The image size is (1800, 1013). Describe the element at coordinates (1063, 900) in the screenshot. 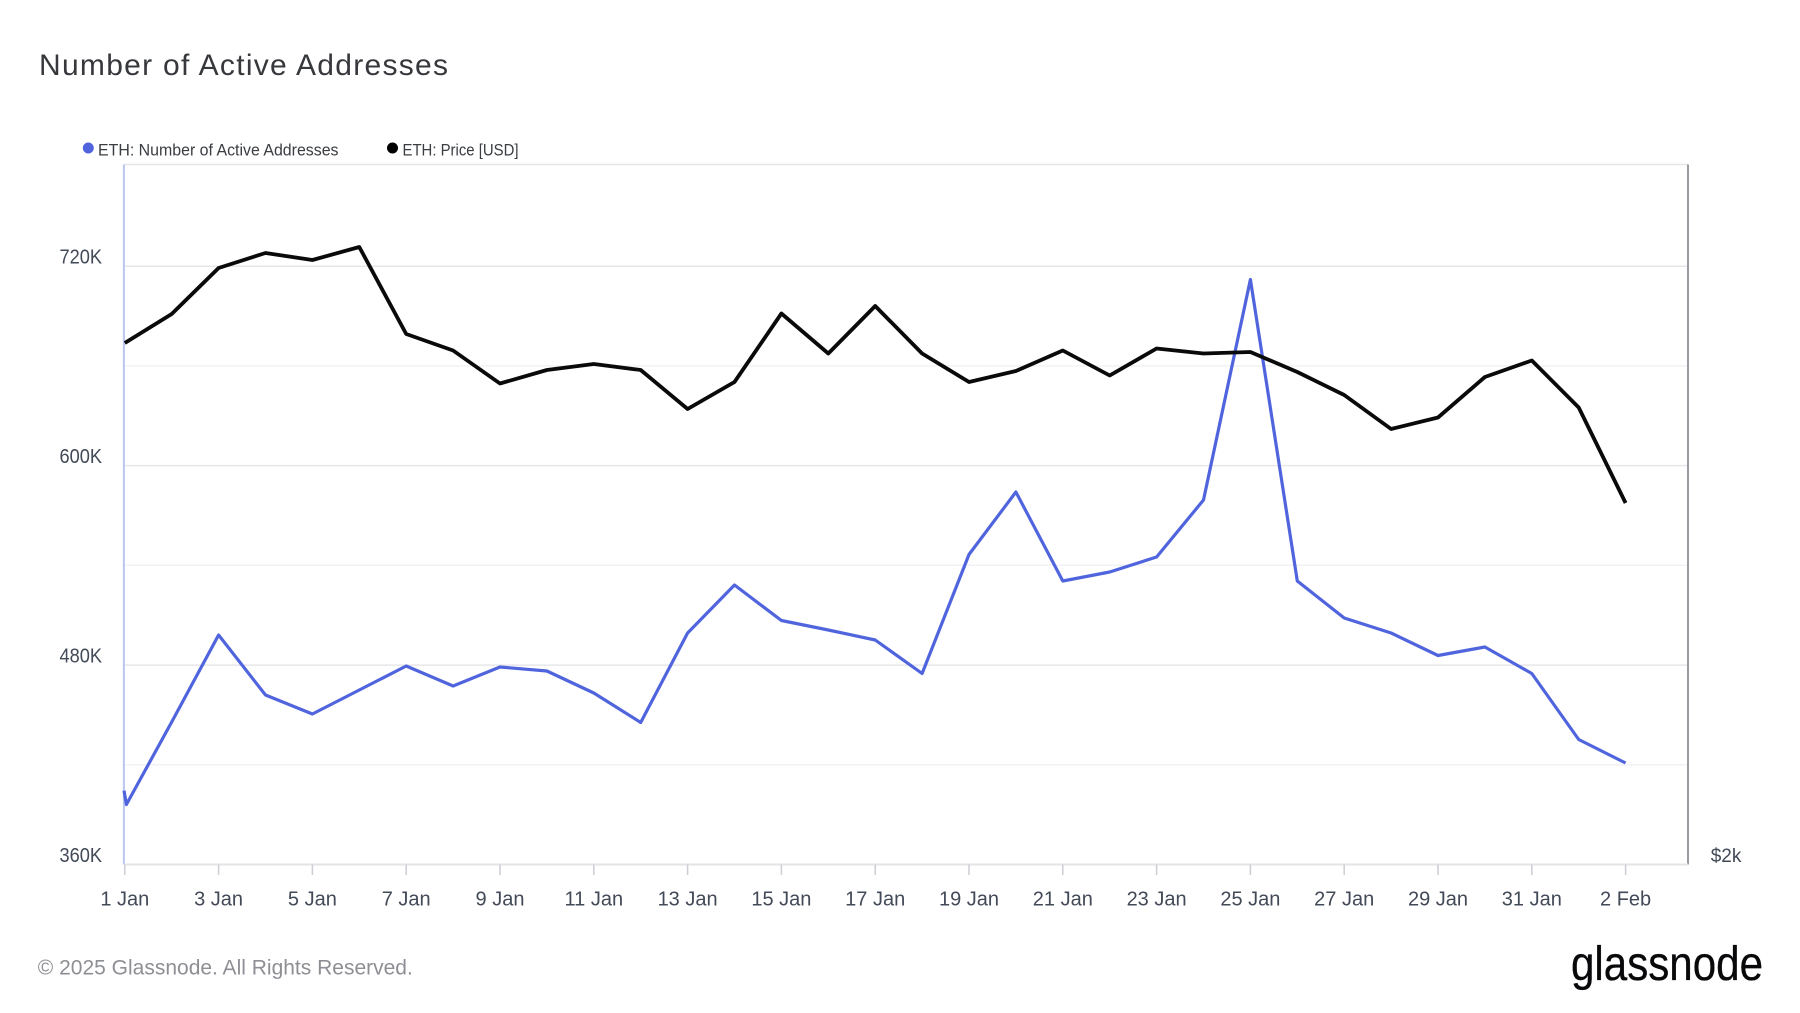

I see `svg-text: 21 Jan` at that location.